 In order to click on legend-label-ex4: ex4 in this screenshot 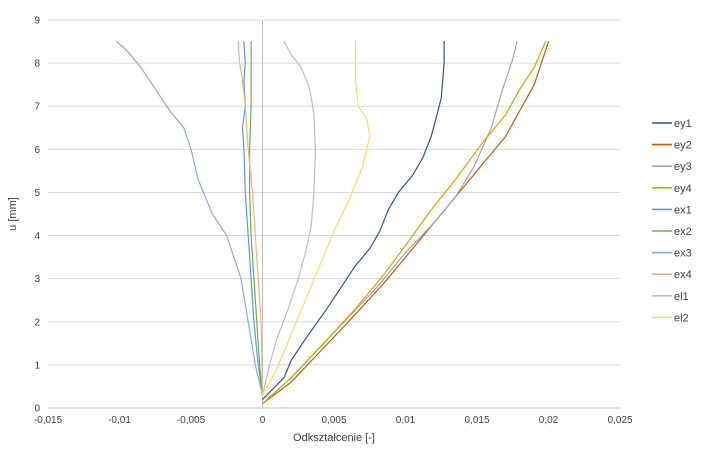, I will do `click(683, 275)`.